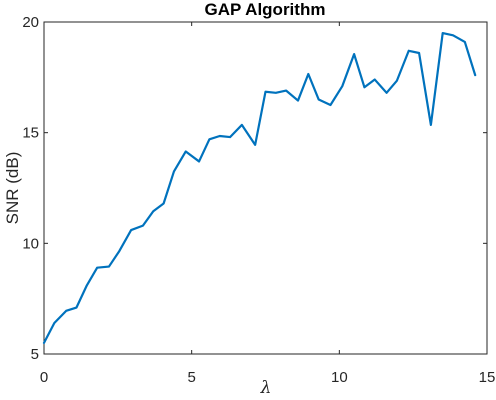 Image resolution: width=496 pixels, height=400 pixels. What do you see at coordinates (265, 9) in the screenshot?
I see `chart-title: GAP Algorithm` at bounding box center [265, 9].